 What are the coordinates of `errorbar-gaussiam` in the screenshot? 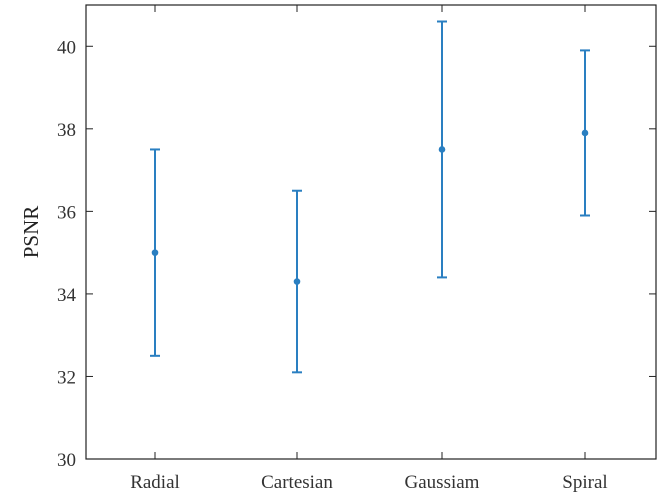 It's located at (442, 149).